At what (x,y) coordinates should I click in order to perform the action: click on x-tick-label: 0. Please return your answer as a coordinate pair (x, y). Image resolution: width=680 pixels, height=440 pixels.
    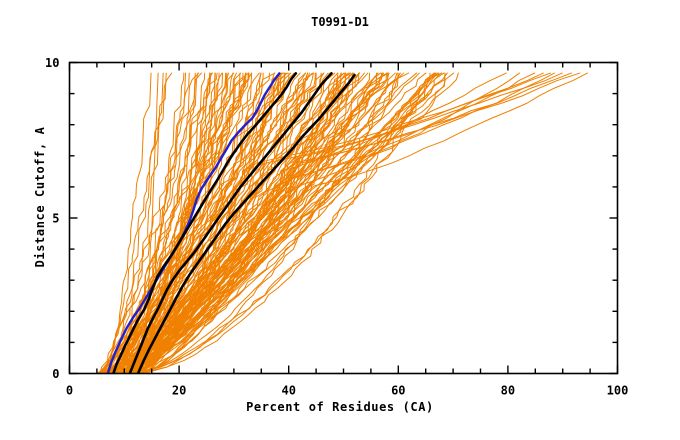
    Looking at the image, I should click on (69, 391).